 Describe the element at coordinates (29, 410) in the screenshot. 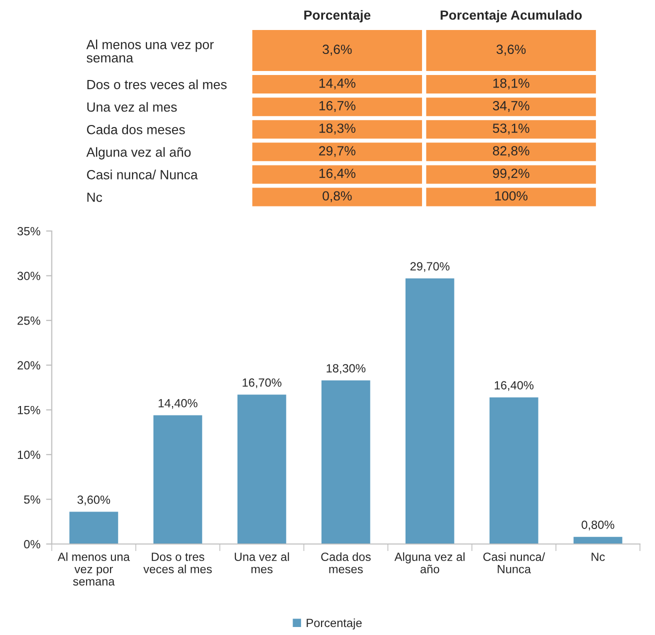

I see `y-tick-label: 15%` at that location.